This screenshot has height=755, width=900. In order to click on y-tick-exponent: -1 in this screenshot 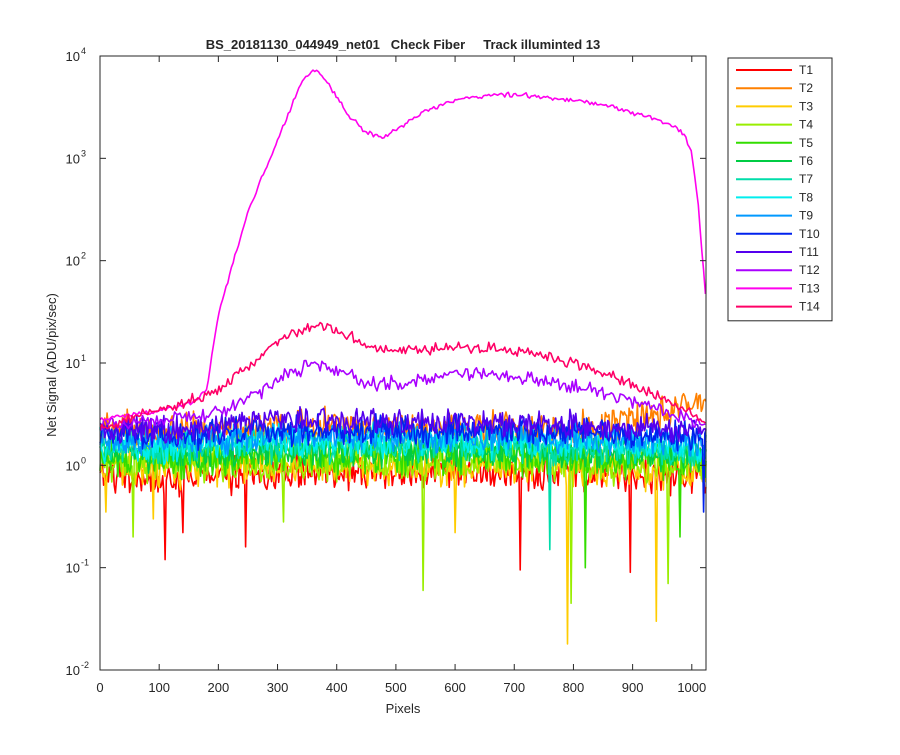, I will do `click(85, 563)`.